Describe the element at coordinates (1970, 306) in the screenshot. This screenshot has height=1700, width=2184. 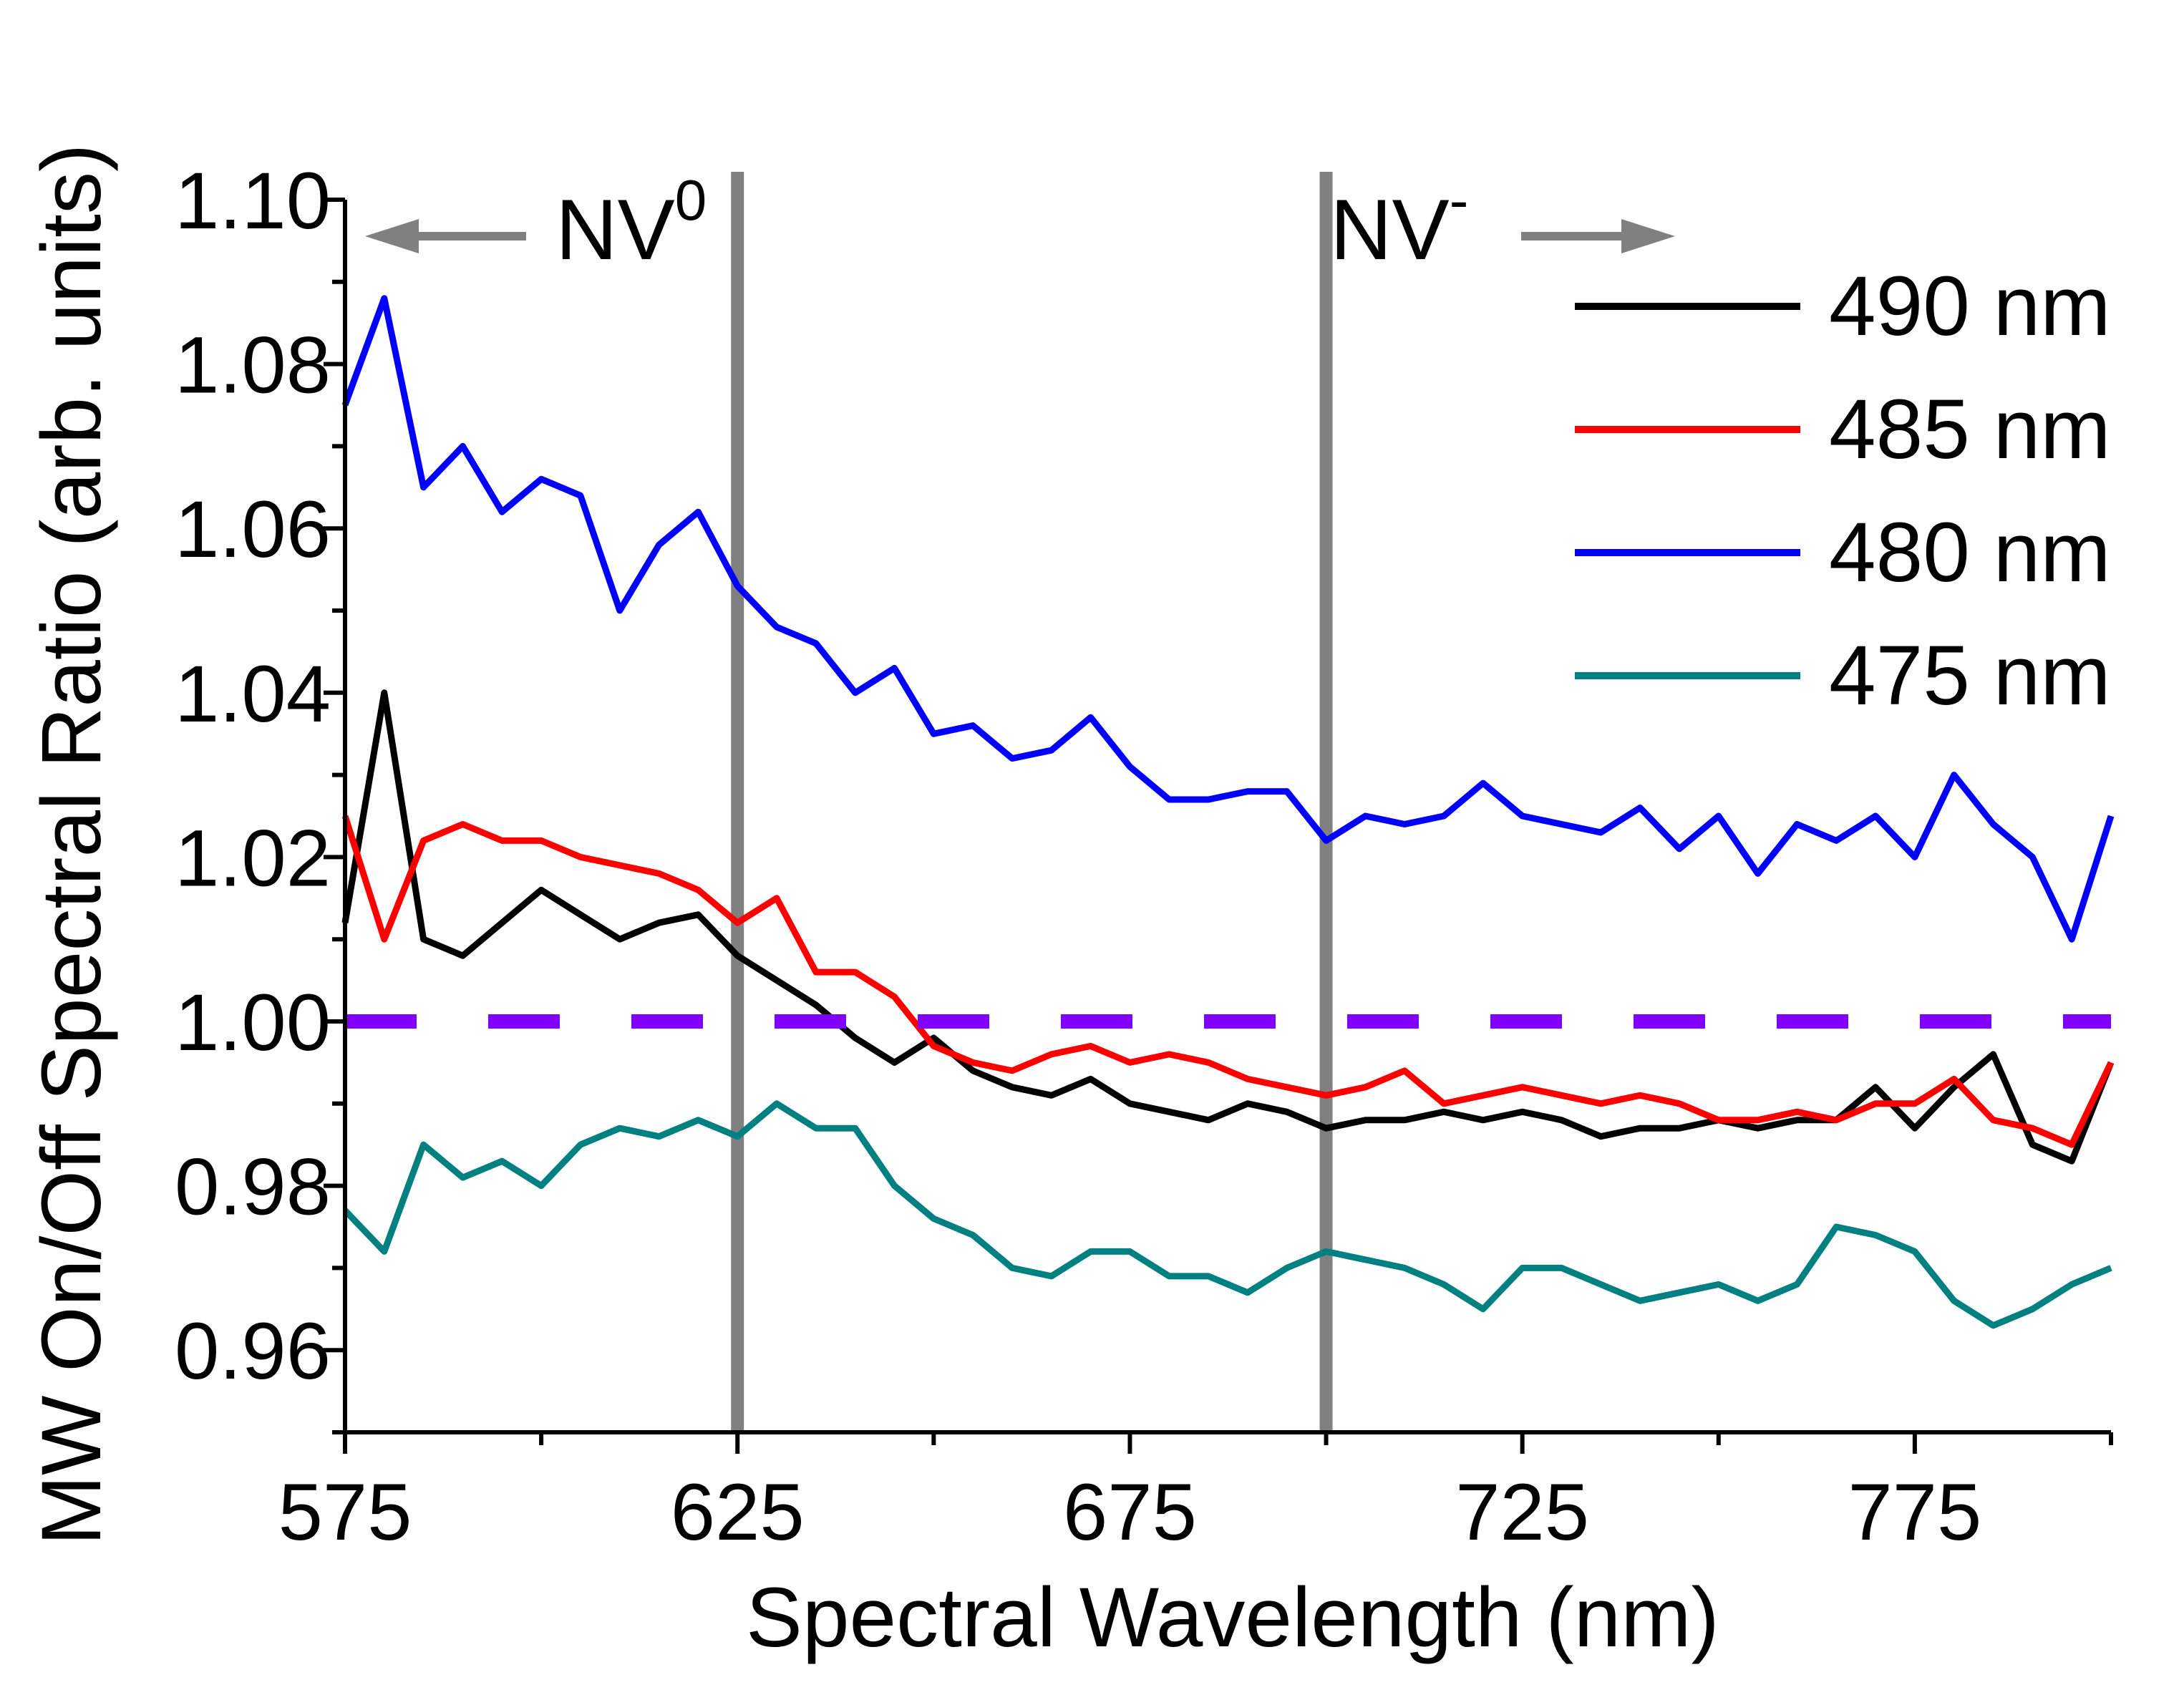
I see `legend-label: 490 nm` at that location.